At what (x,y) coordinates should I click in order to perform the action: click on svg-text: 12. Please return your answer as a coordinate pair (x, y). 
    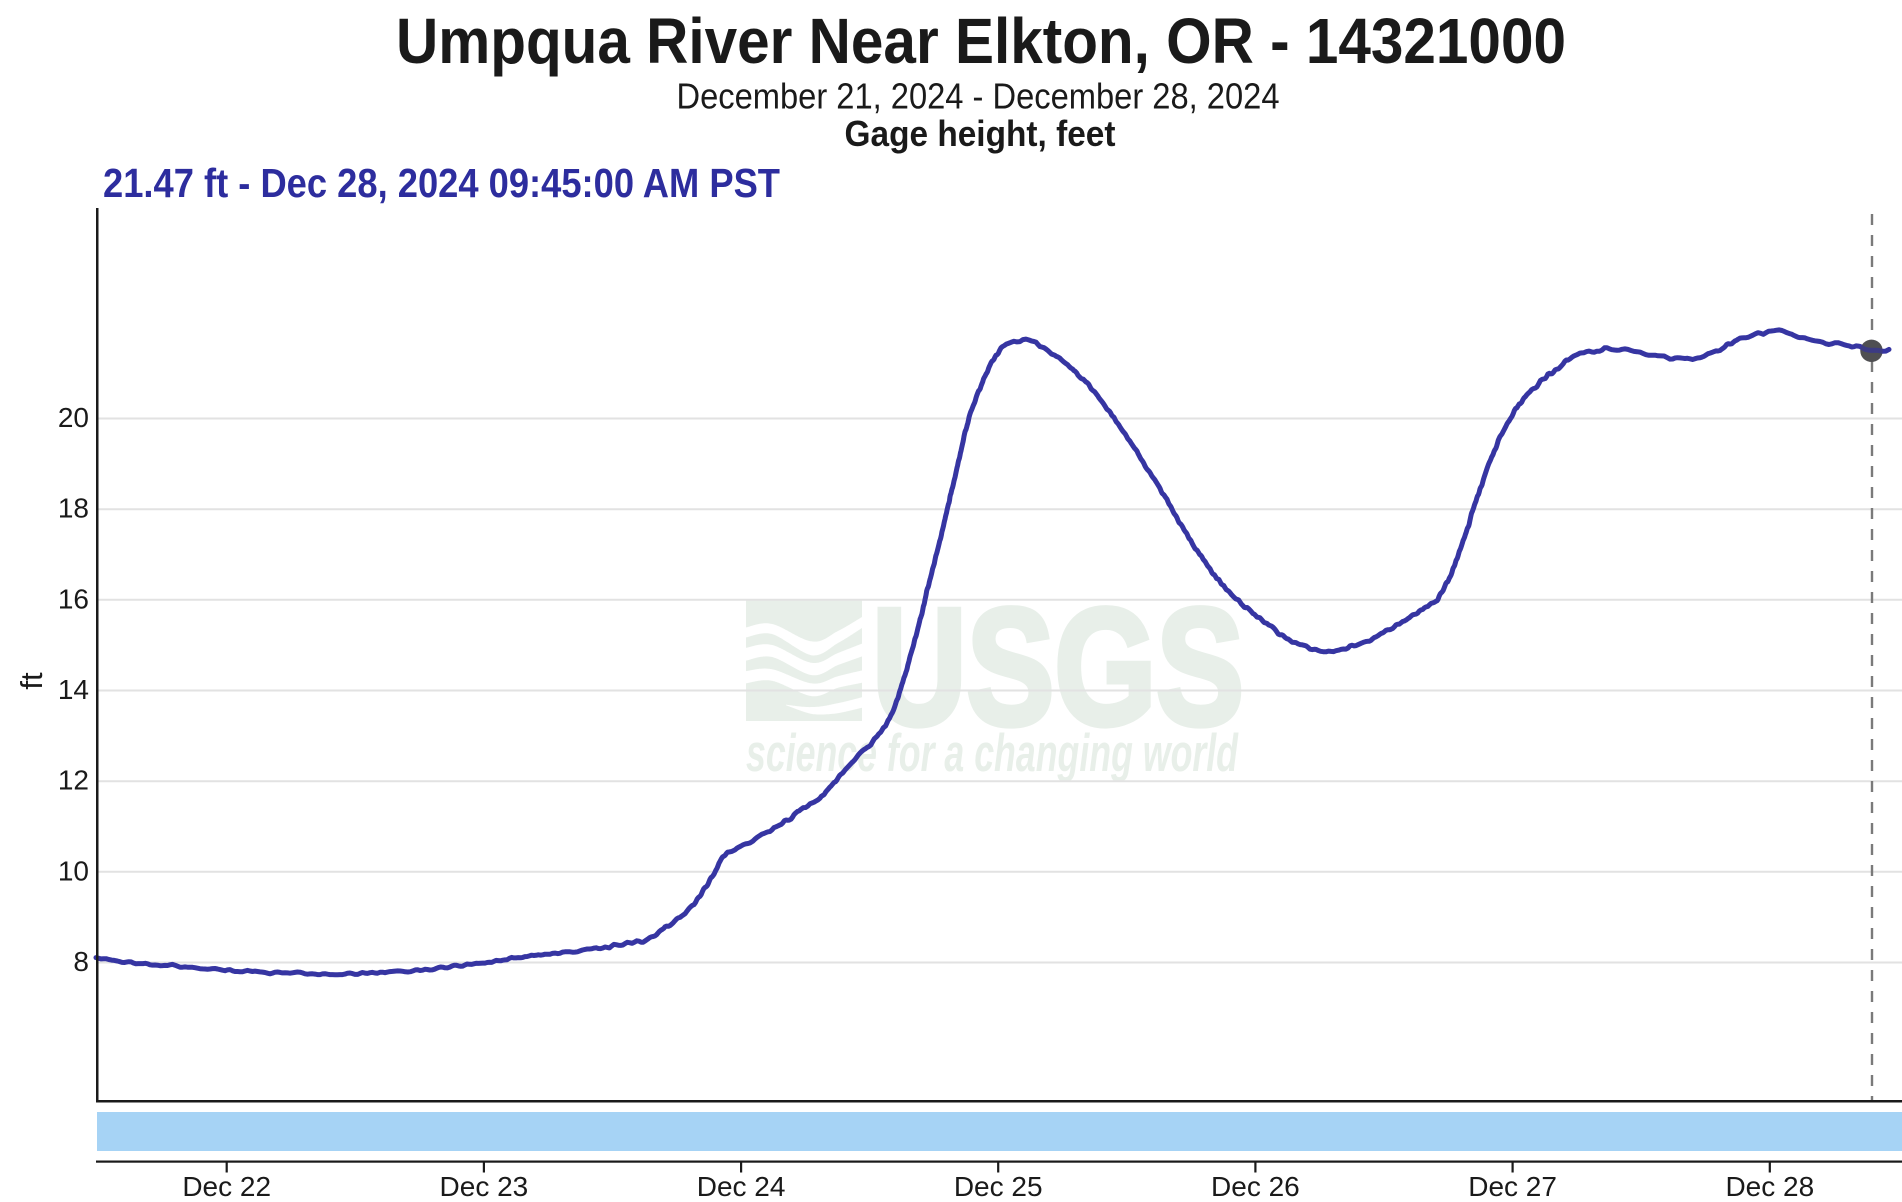
    Looking at the image, I should click on (73, 780).